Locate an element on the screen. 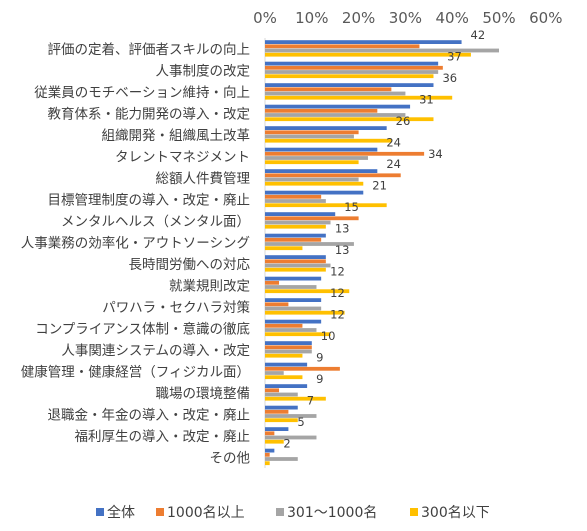 This screenshot has height=531, width=587. x-tick-label: 10% is located at coordinates (311, 18).